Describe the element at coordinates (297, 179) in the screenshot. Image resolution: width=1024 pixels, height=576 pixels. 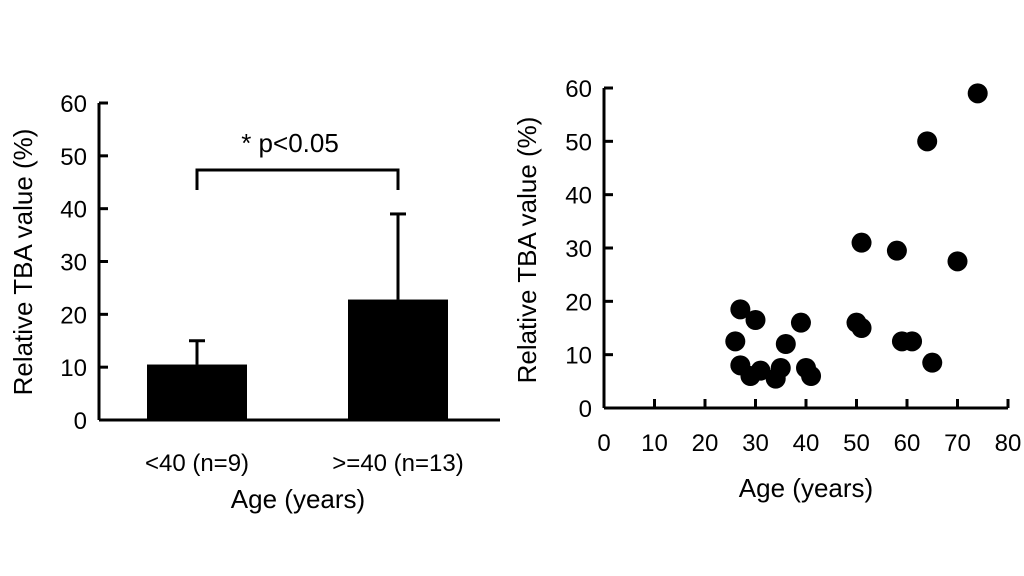
I see `significance-bracket` at that location.